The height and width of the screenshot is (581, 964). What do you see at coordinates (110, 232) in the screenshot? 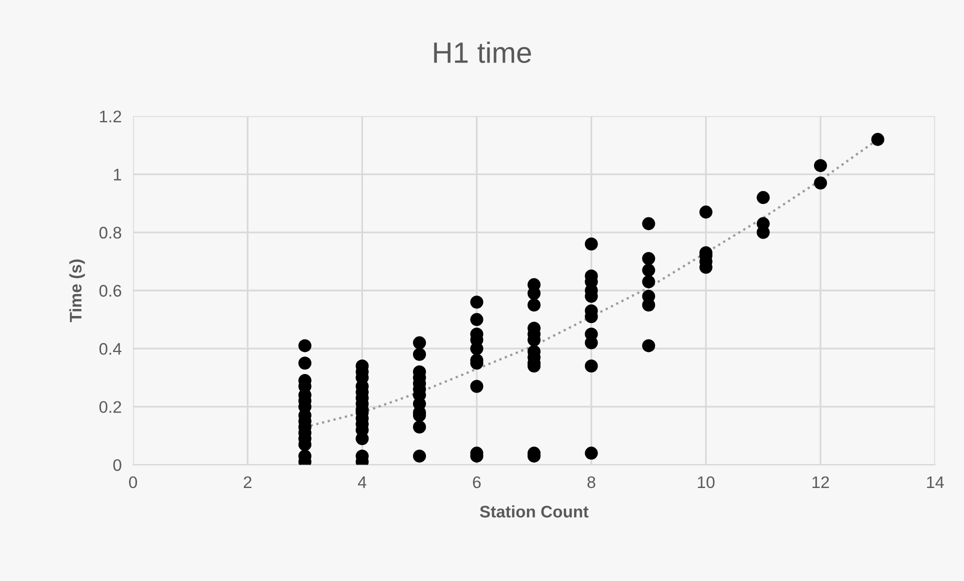
I see `y-tick-label: 0.8` at bounding box center [110, 232].